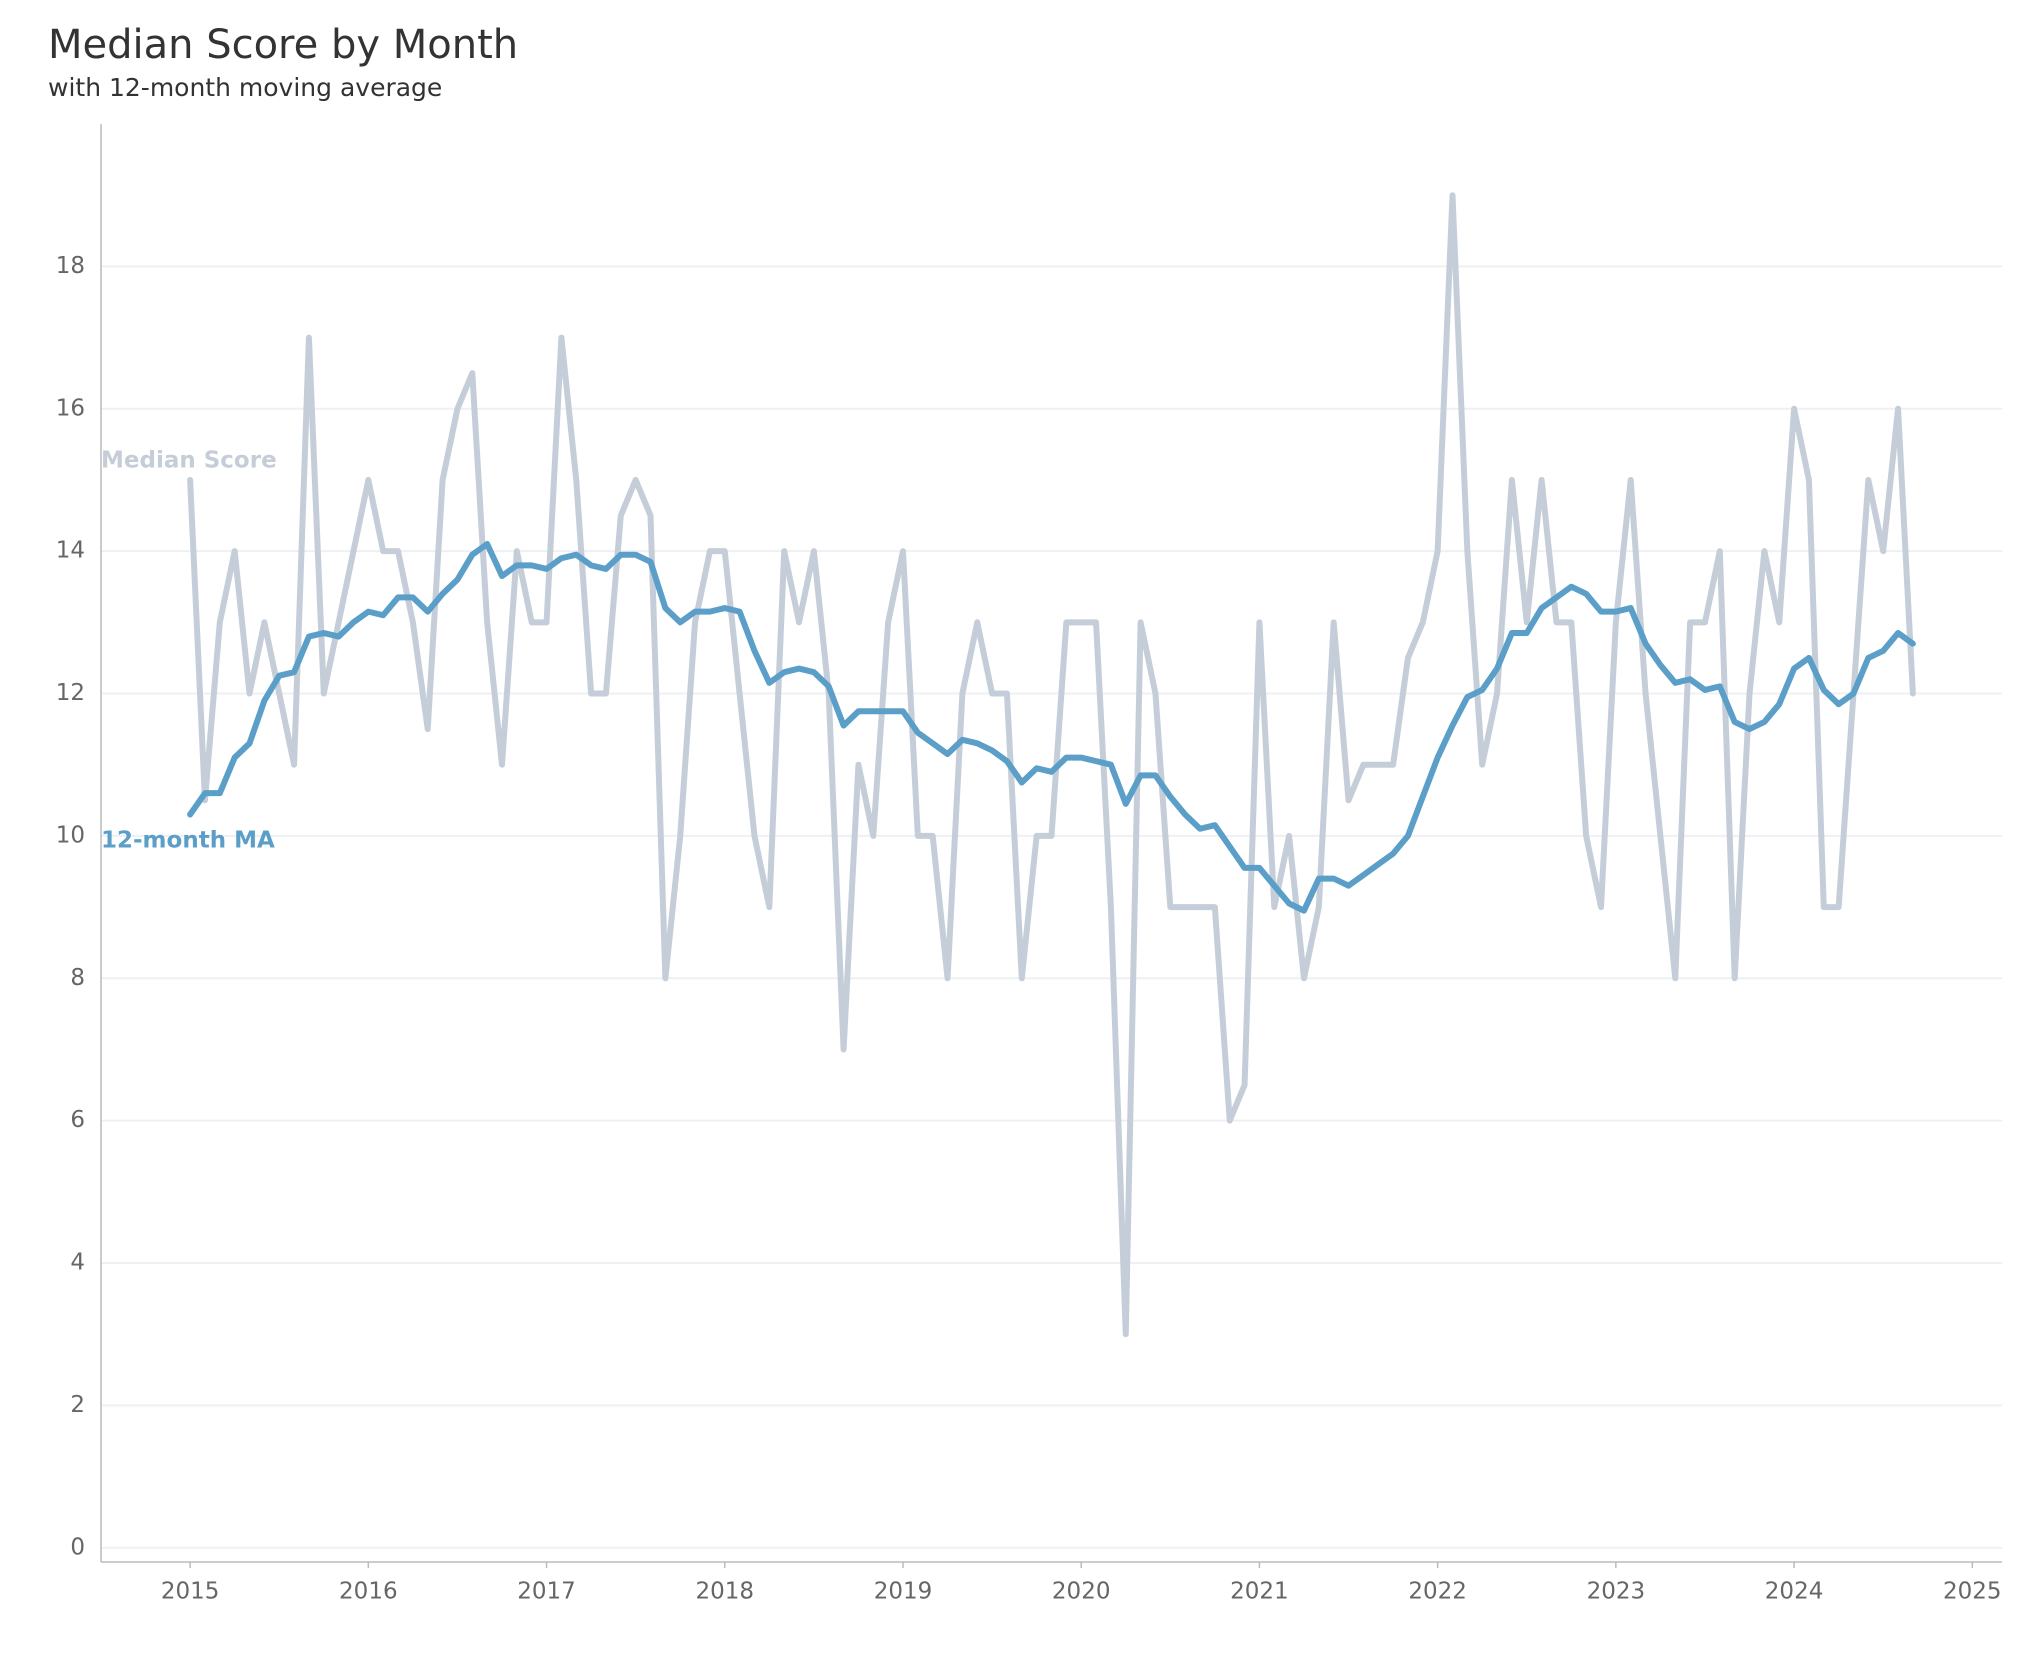  Describe the element at coordinates (1972, 1592) in the screenshot. I see `x-tick-label: 2025` at that location.